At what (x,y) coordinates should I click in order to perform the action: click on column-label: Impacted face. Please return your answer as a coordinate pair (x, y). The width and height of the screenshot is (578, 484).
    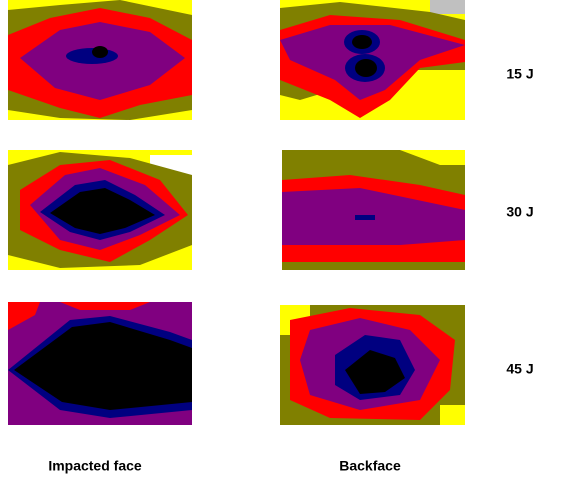
    Looking at the image, I should click on (95, 466).